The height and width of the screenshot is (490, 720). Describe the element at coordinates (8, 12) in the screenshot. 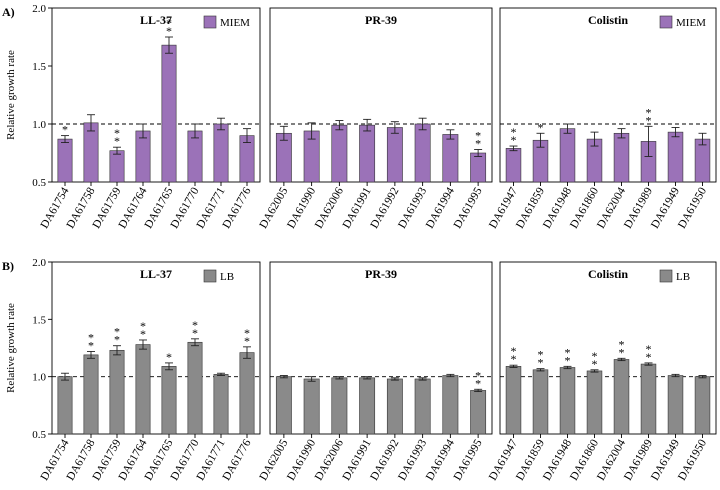

I see `panel-label: A)` at that location.